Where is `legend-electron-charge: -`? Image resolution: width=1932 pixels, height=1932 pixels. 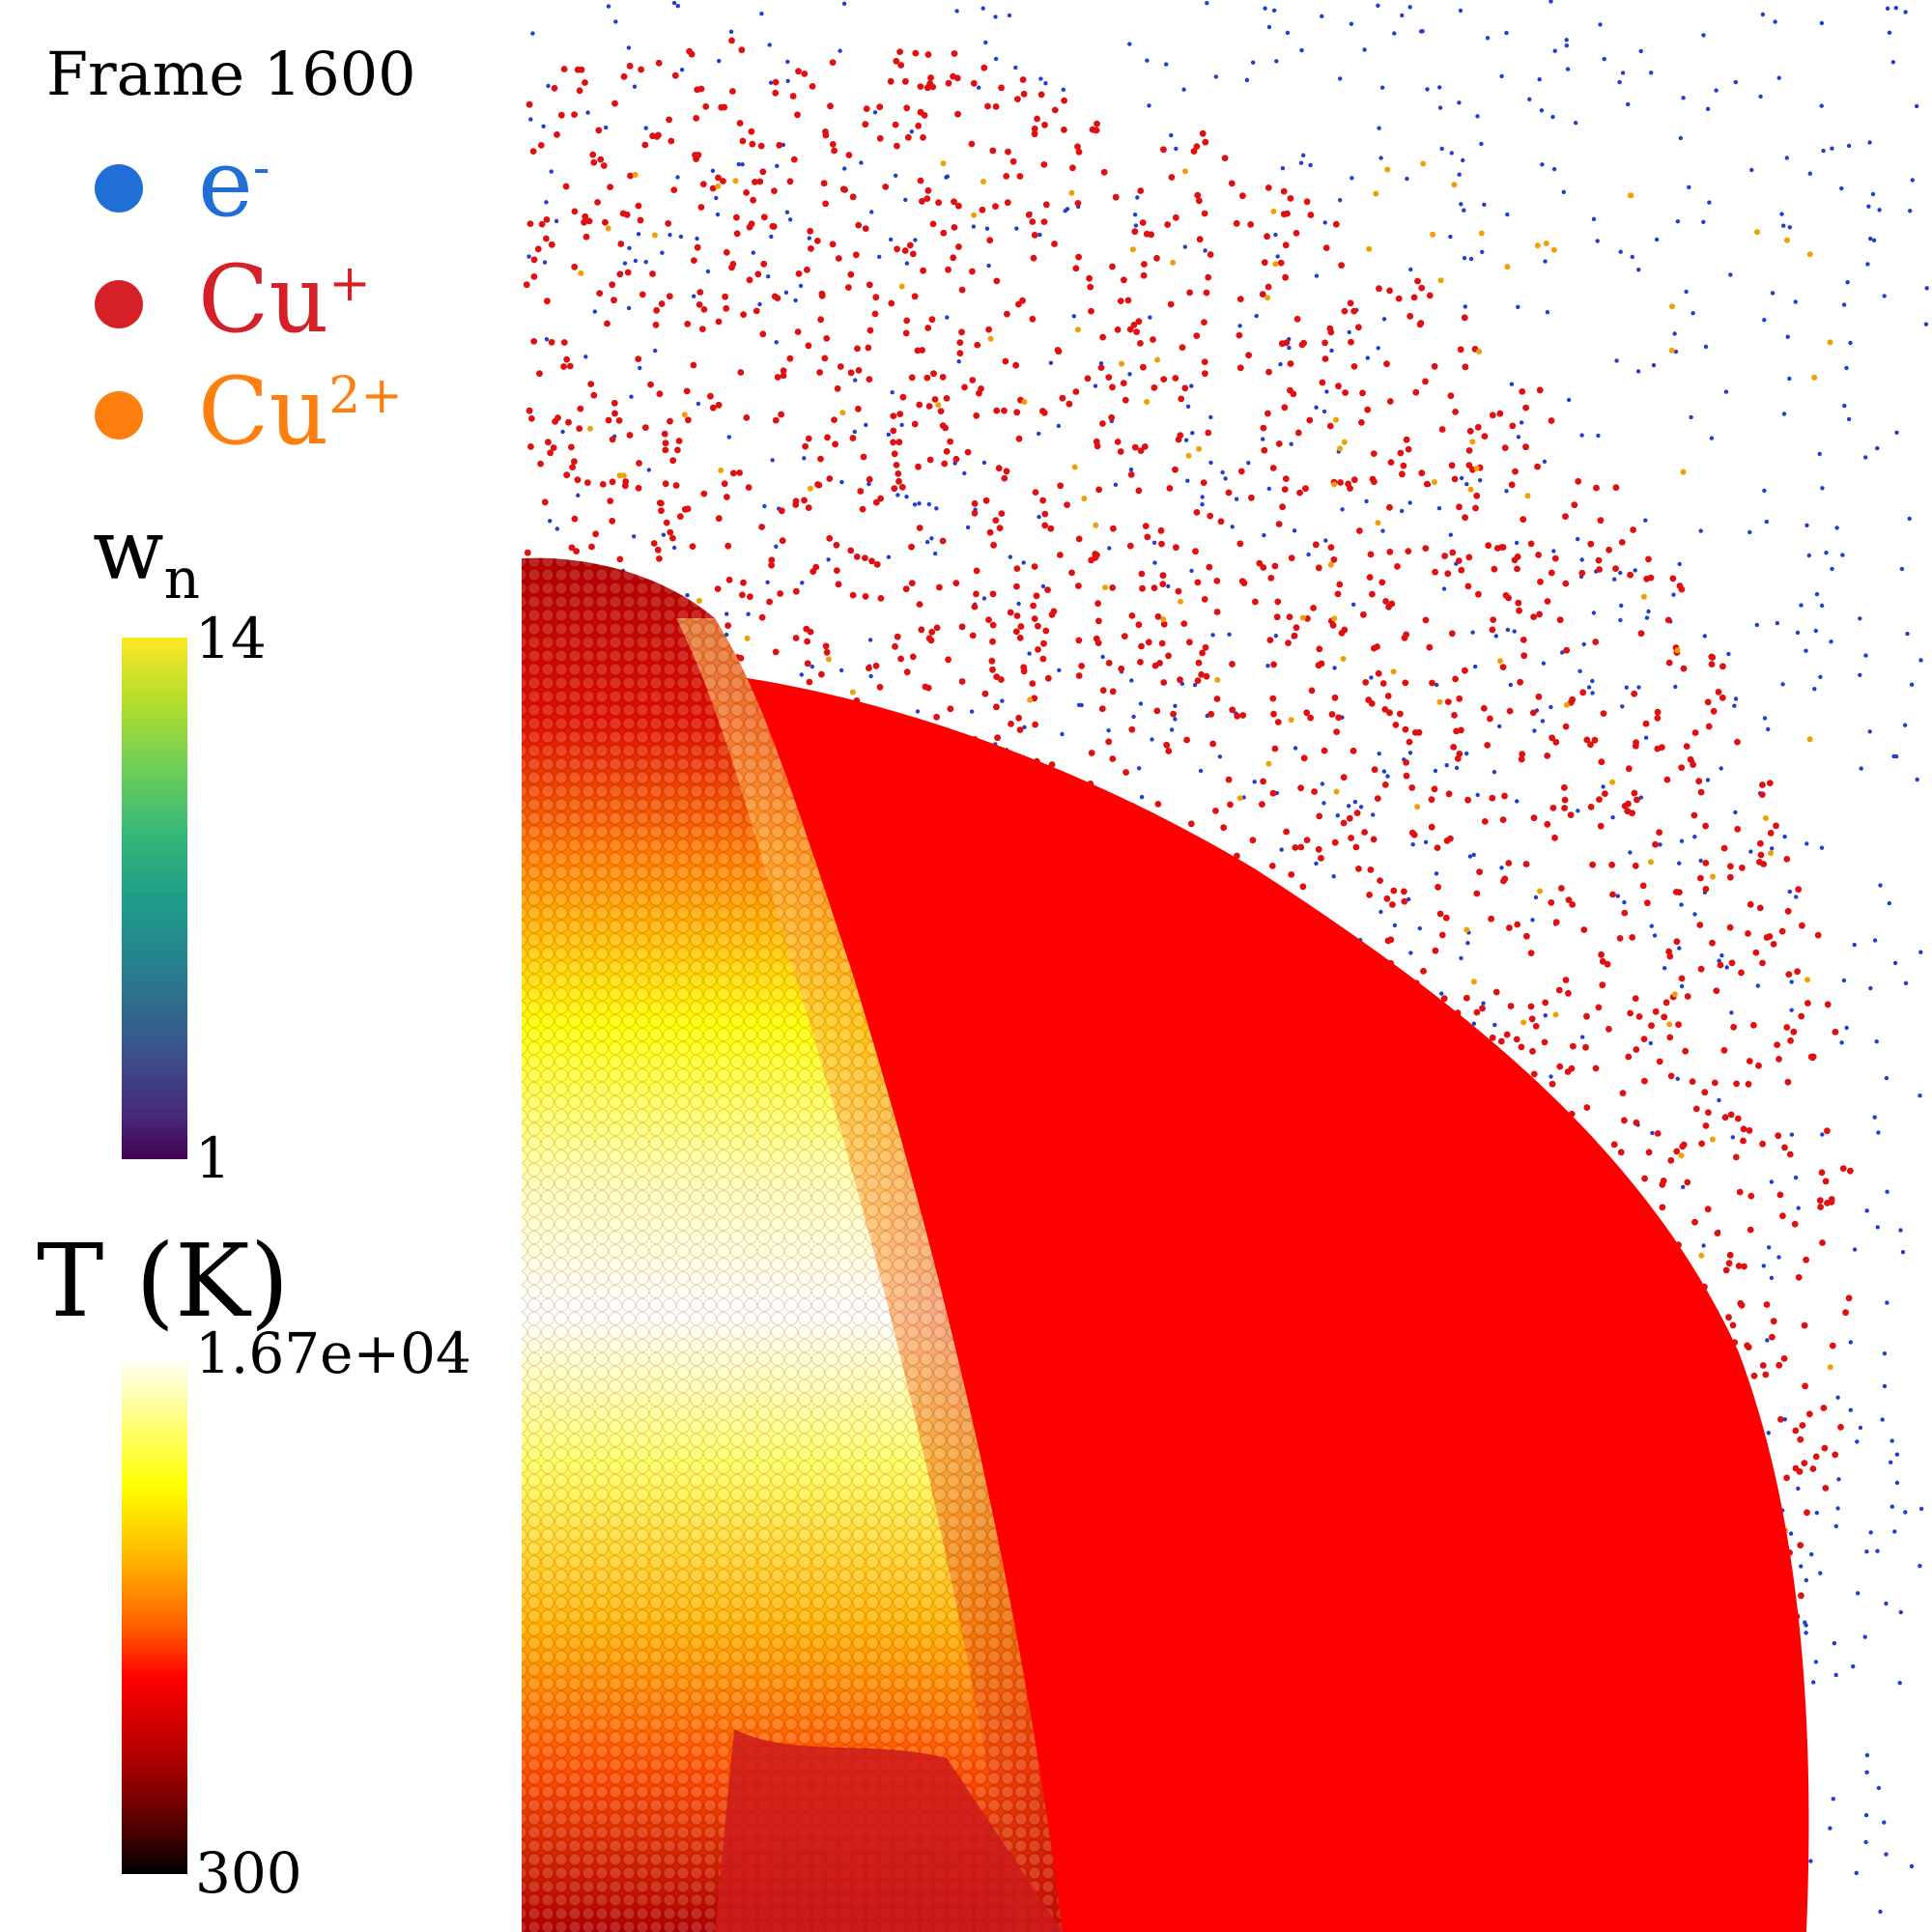
legend-electron-charge: - is located at coordinates (261, 168).